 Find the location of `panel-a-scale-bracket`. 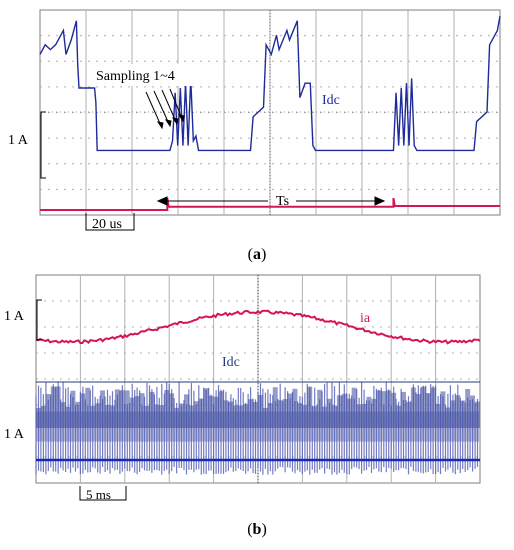

panel-a-scale-bracket is located at coordinates (43, 145).